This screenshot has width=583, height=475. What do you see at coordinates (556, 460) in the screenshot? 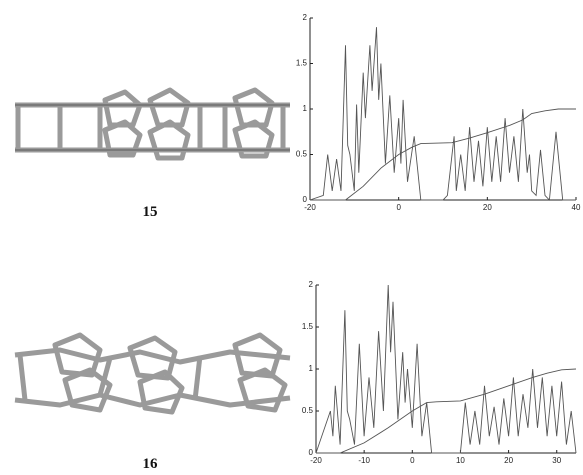
I see `x-tick-label: 30` at bounding box center [556, 460].